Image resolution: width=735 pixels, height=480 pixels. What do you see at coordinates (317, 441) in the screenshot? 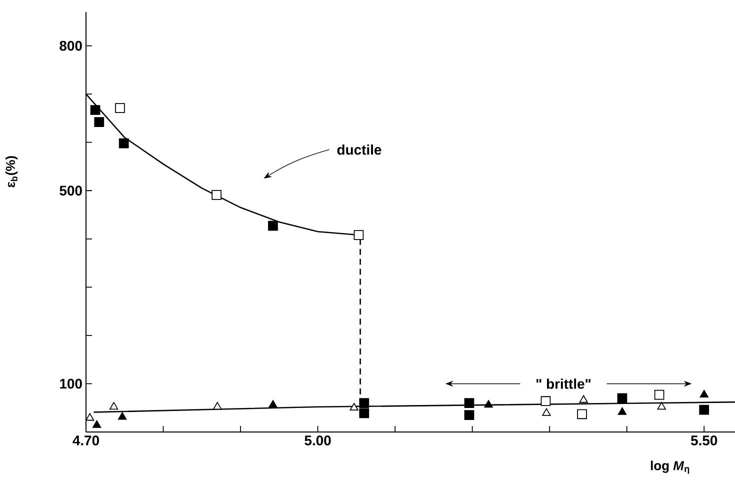
I see `x-tick-label: 5.00` at bounding box center [317, 441].